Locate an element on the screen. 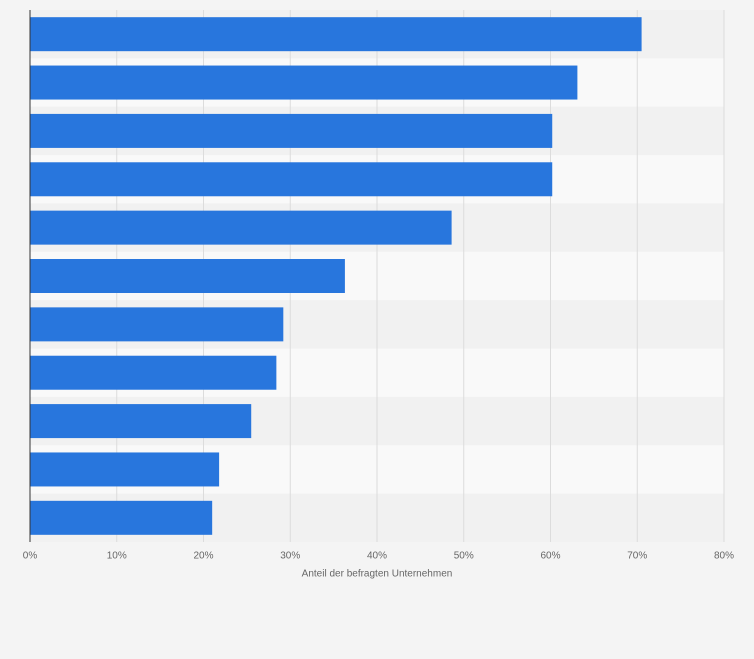  x-tick-label: 50% is located at coordinates (464, 556).